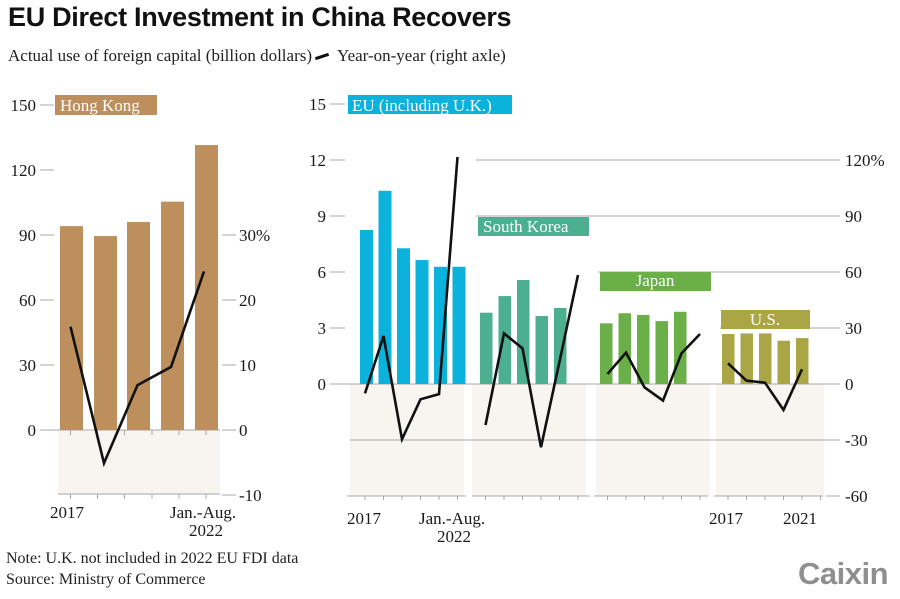 The height and width of the screenshot is (599, 900). I want to click on footer-source: Source: Ministry of Commerce, so click(106, 579).